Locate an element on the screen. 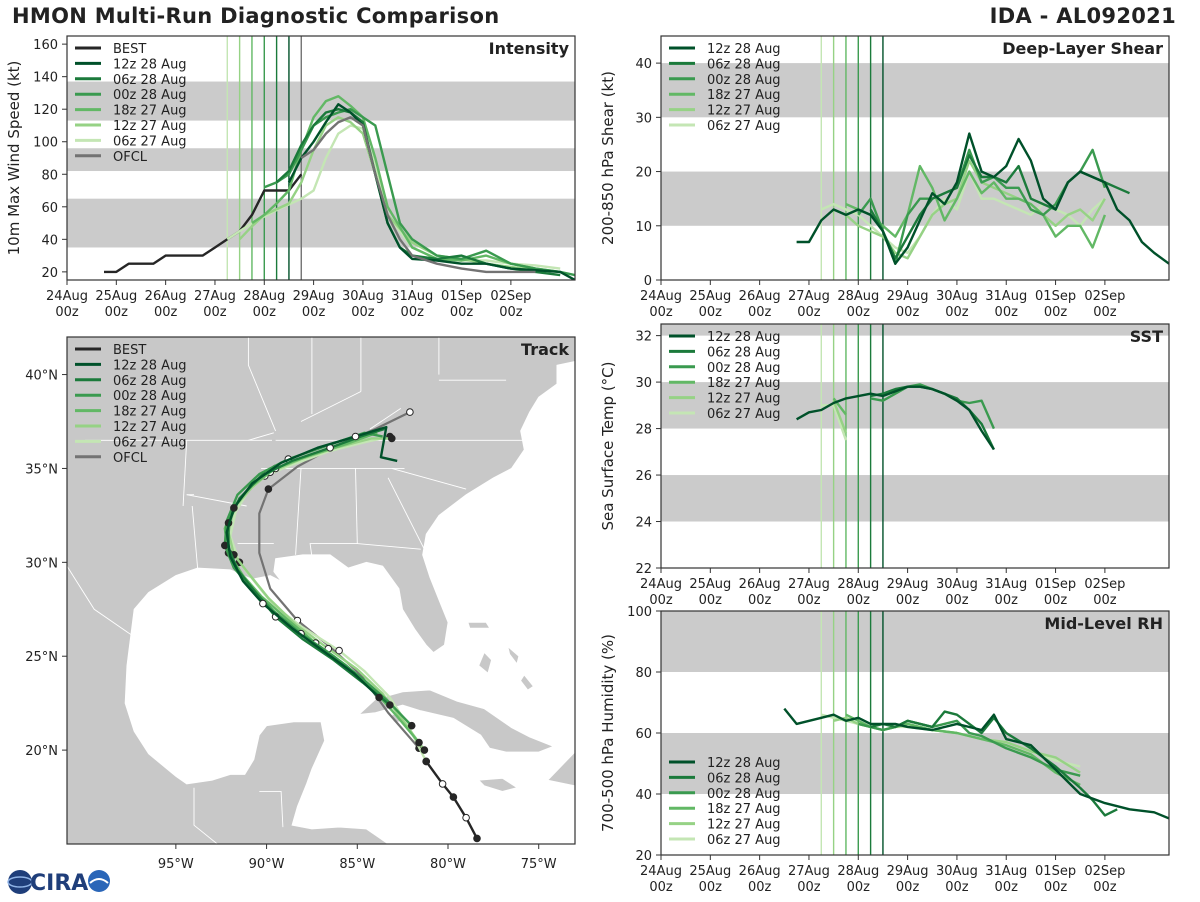 This screenshot has width=1200, height=902. track-point-12z-28-aug is located at coordinates (263, 603).